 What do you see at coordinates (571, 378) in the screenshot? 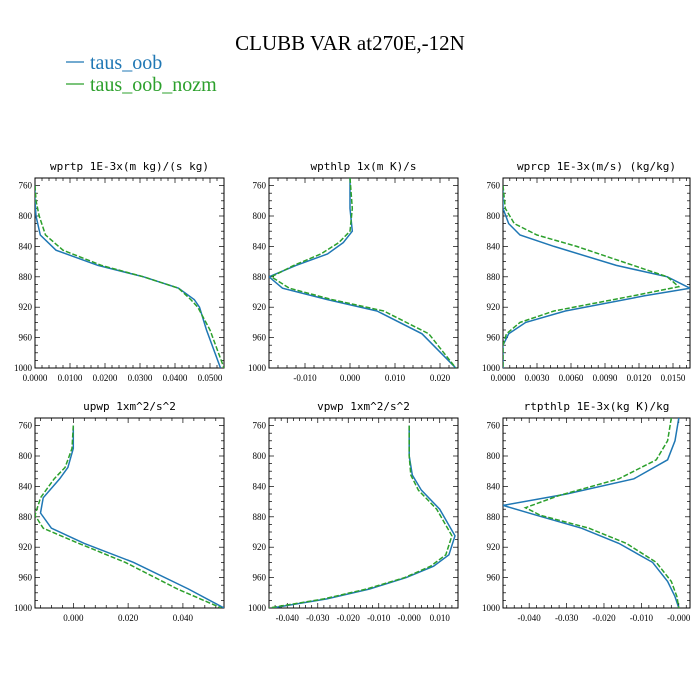
I see `x-tick-label: 0.0060` at bounding box center [571, 378].